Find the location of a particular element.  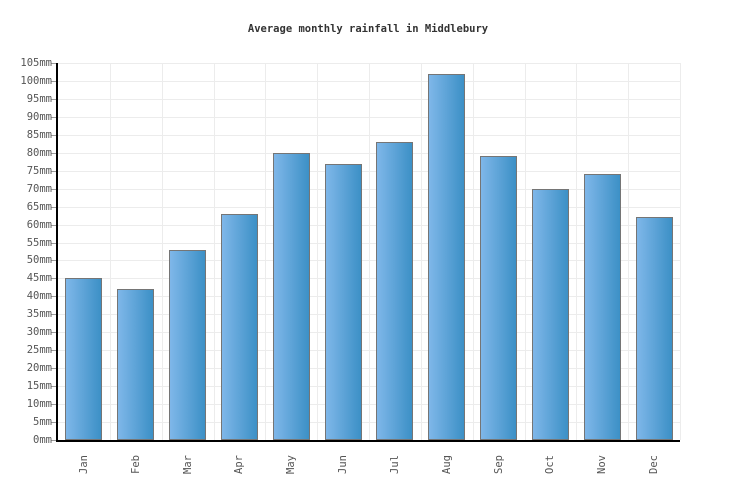

bar-aug is located at coordinates (446, 257).